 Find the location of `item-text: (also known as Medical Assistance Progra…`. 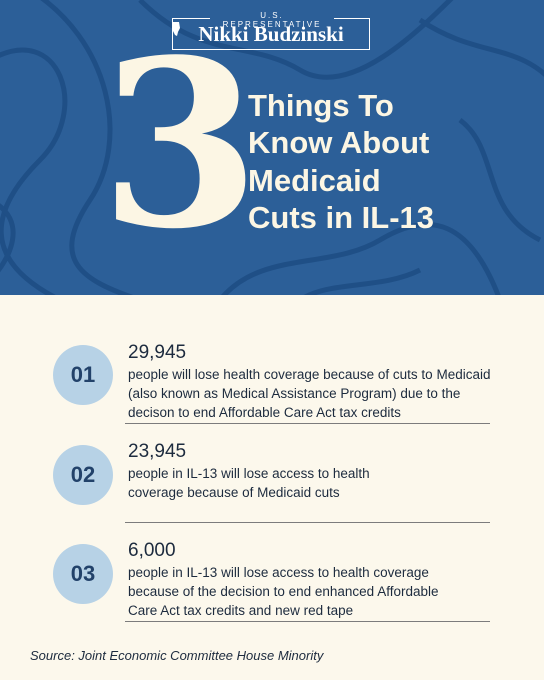

item-text: (also known as Medical Assistance Progra… is located at coordinates (294, 393).